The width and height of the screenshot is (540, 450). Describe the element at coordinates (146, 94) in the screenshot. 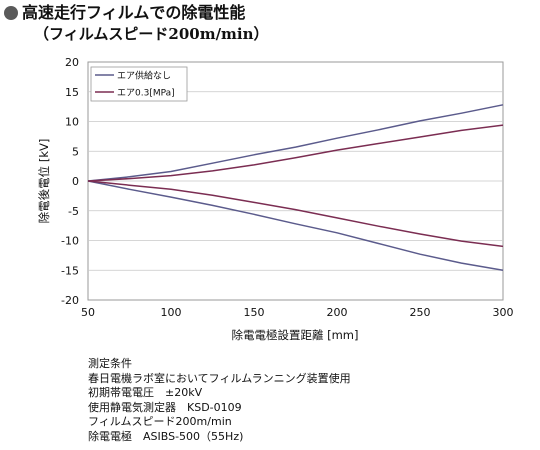

I see `legend-label-air-03: エア0.3[MPa]` at that location.